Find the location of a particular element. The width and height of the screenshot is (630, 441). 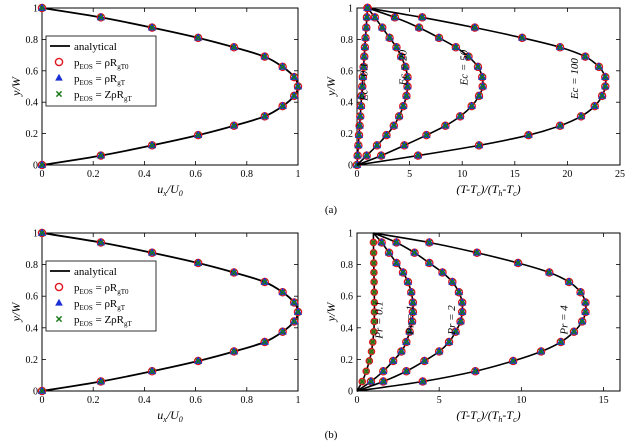

a-right-ytick-label: 0.8 is located at coordinates (347, 40).